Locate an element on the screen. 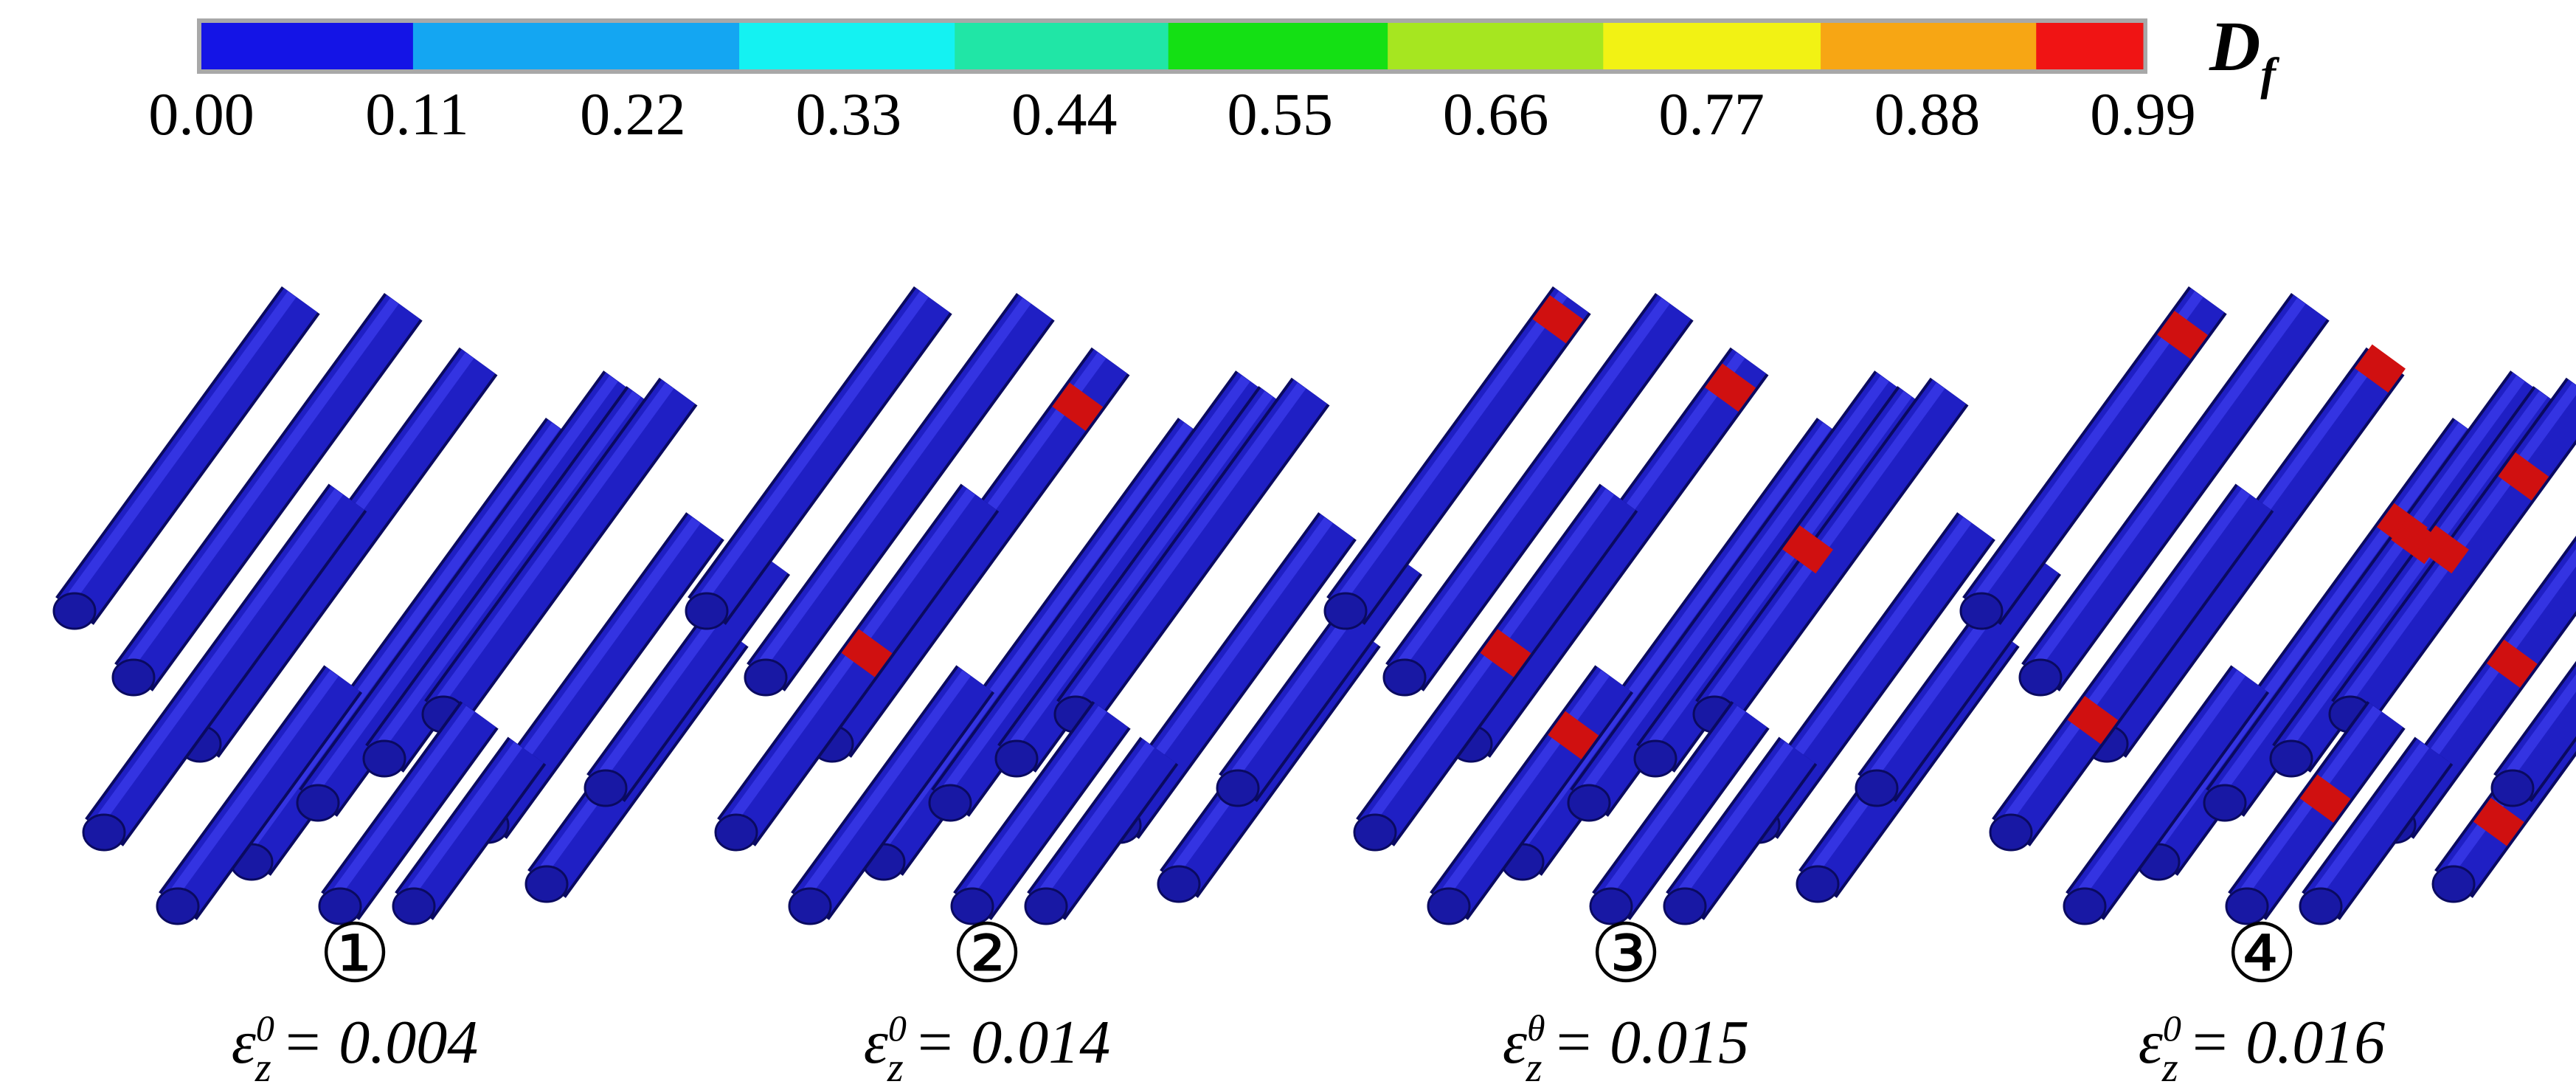 The height and width of the screenshot is (1087, 2576). label-symbol: D is located at coordinates (2234, 46).